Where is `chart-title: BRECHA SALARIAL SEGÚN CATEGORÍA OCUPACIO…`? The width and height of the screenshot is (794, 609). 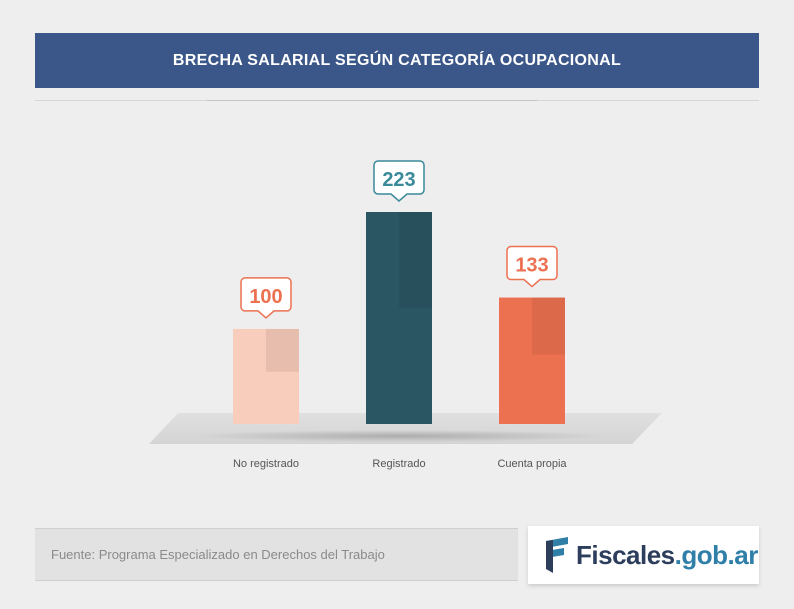 chart-title: BRECHA SALARIAL SEGÚN CATEGORÍA OCUPACIO… is located at coordinates (397, 60).